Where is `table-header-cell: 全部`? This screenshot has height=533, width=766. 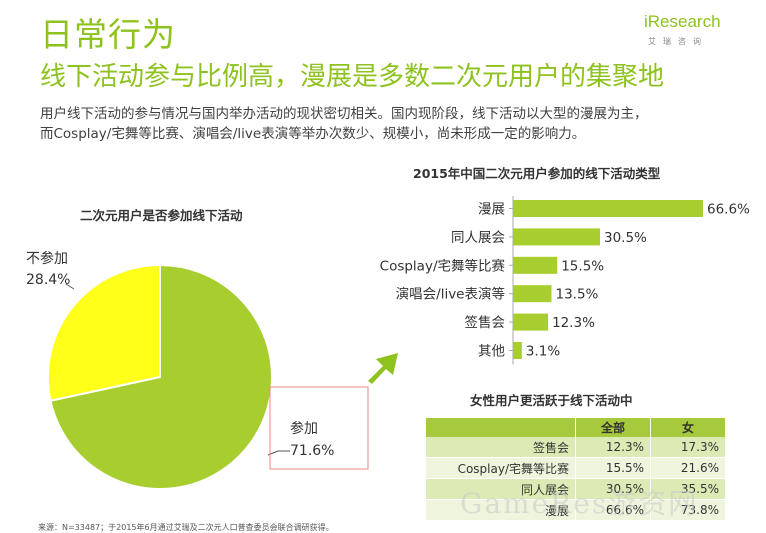 table-header-cell: 全部 is located at coordinates (613, 427).